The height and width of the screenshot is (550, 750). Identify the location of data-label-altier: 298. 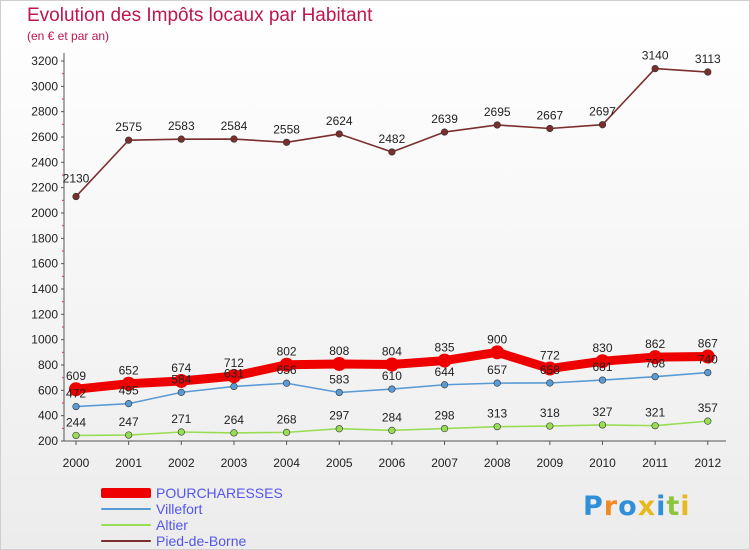
(445, 416).